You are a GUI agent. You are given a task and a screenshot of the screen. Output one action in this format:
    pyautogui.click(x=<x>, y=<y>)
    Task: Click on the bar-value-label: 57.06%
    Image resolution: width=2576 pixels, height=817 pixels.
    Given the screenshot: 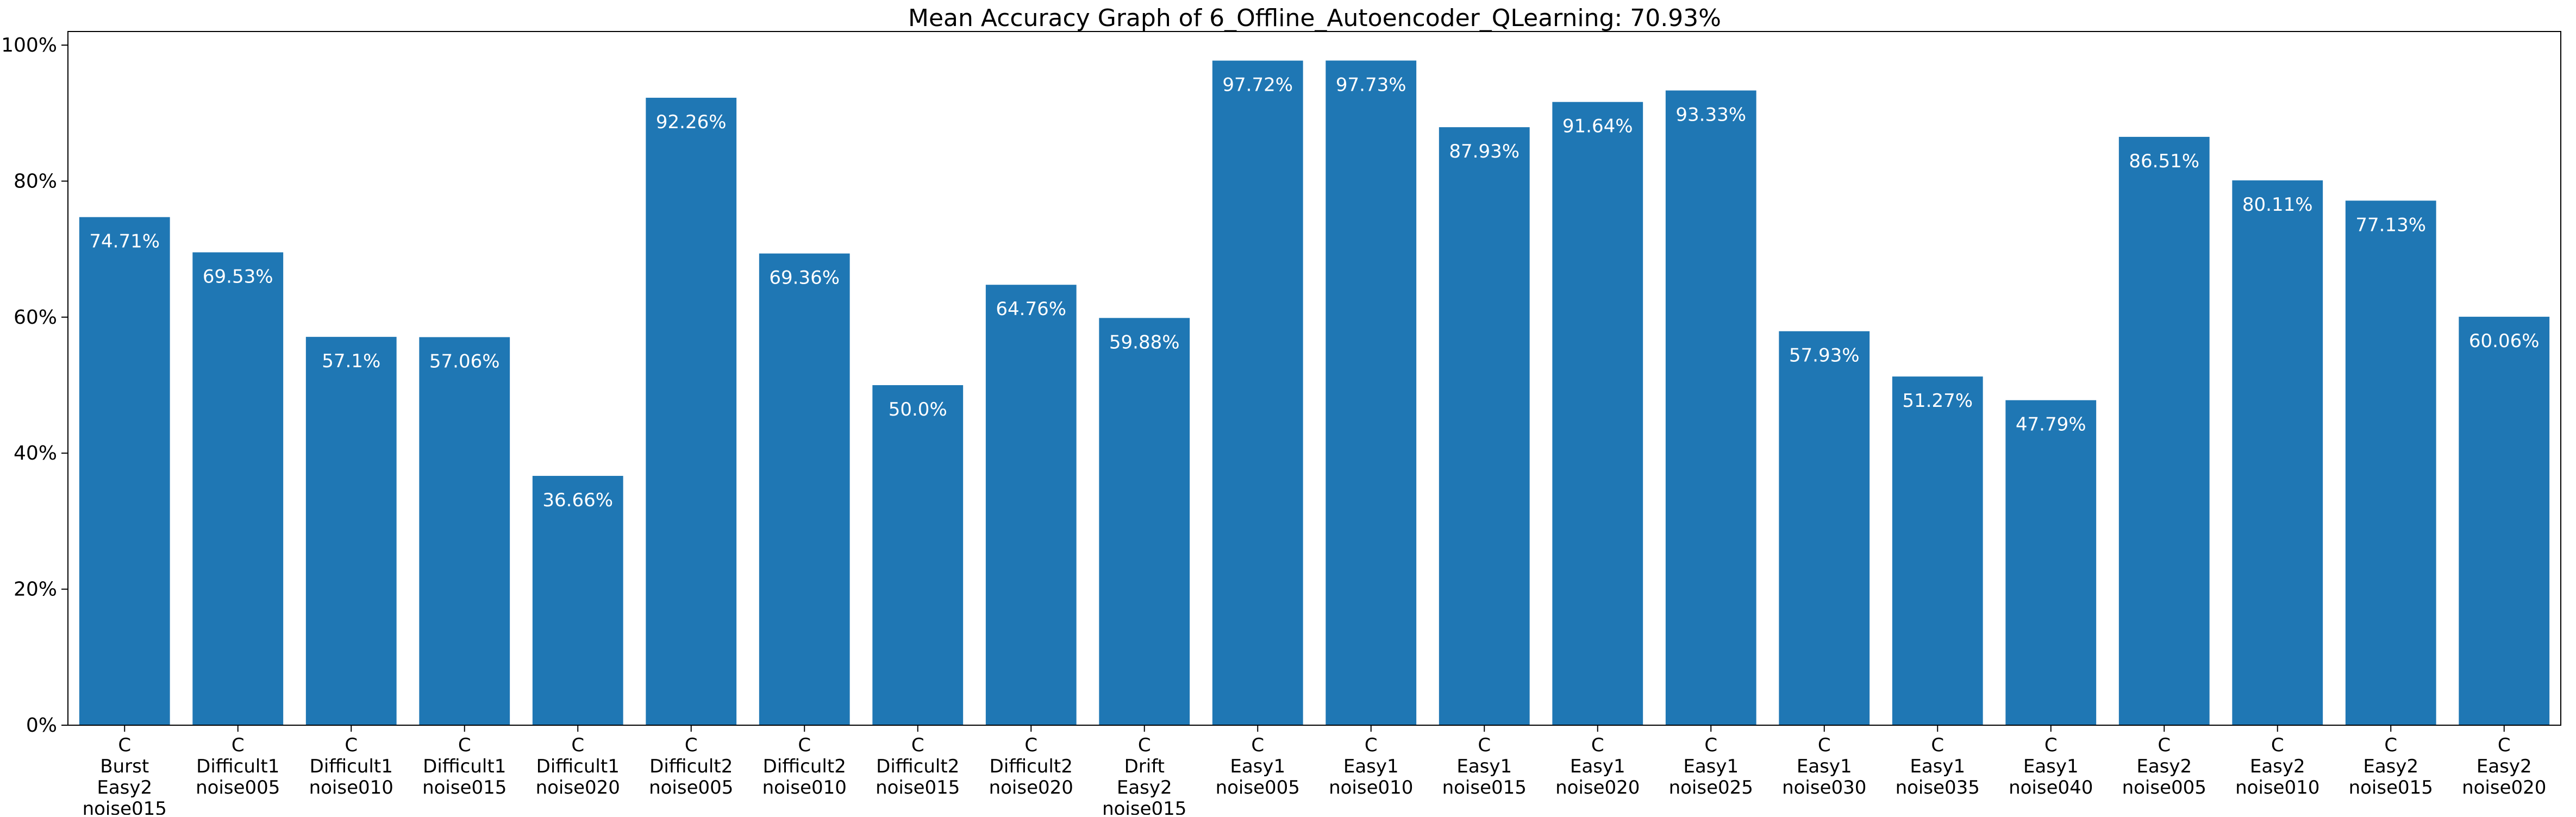 What is the action you would take?
    pyautogui.click(x=464, y=362)
    